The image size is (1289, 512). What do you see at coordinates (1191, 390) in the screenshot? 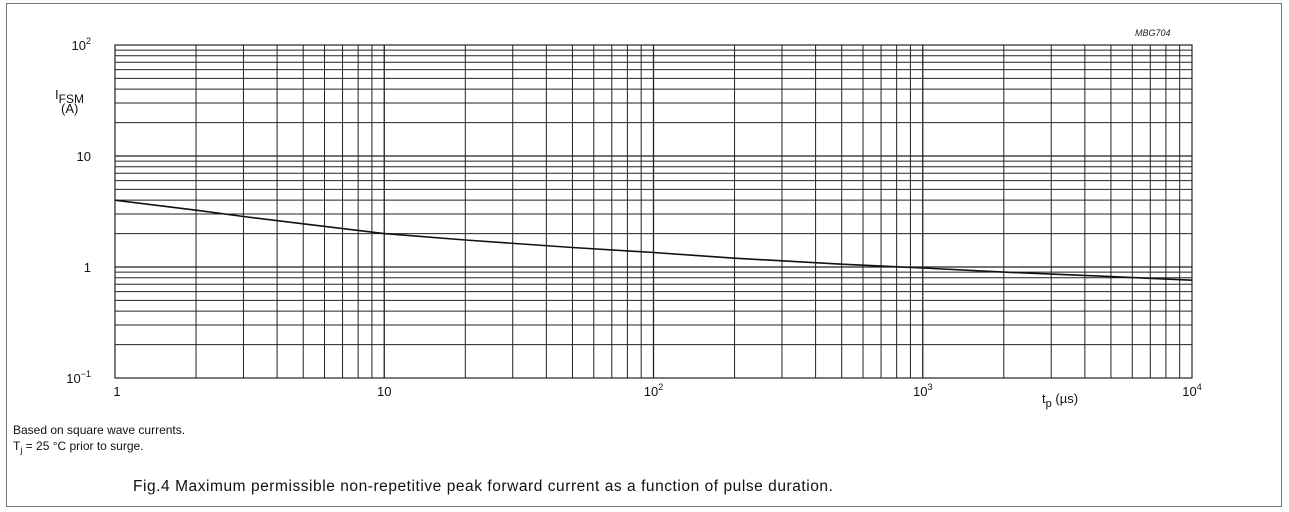
I see `x-tick-label: 10⁴` at bounding box center [1191, 390].